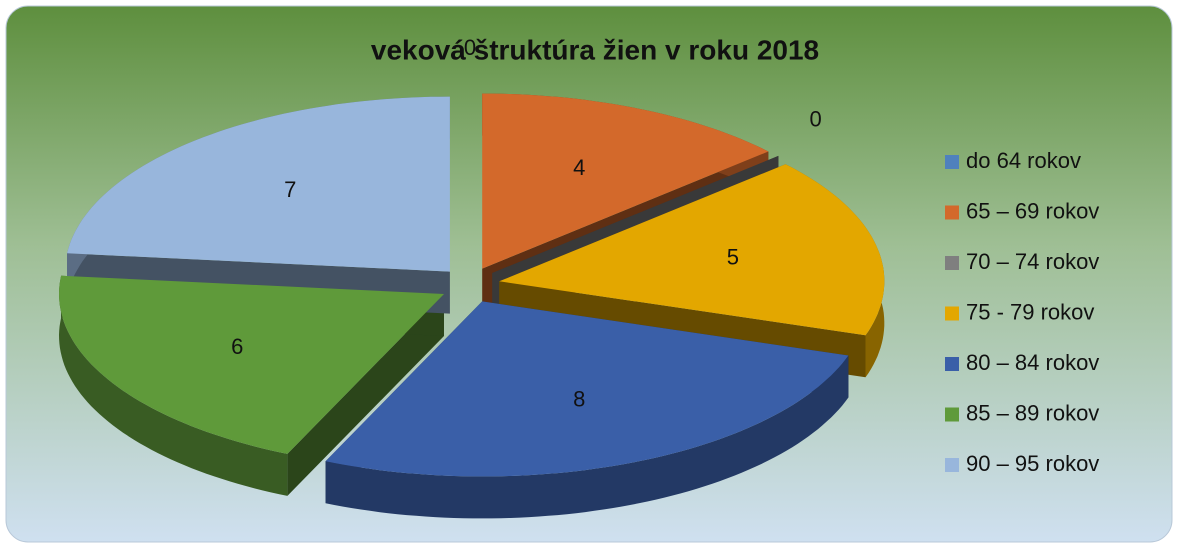 The height and width of the screenshot is (548, 1178). I want to click on data-label: 5, so click(733, 257).